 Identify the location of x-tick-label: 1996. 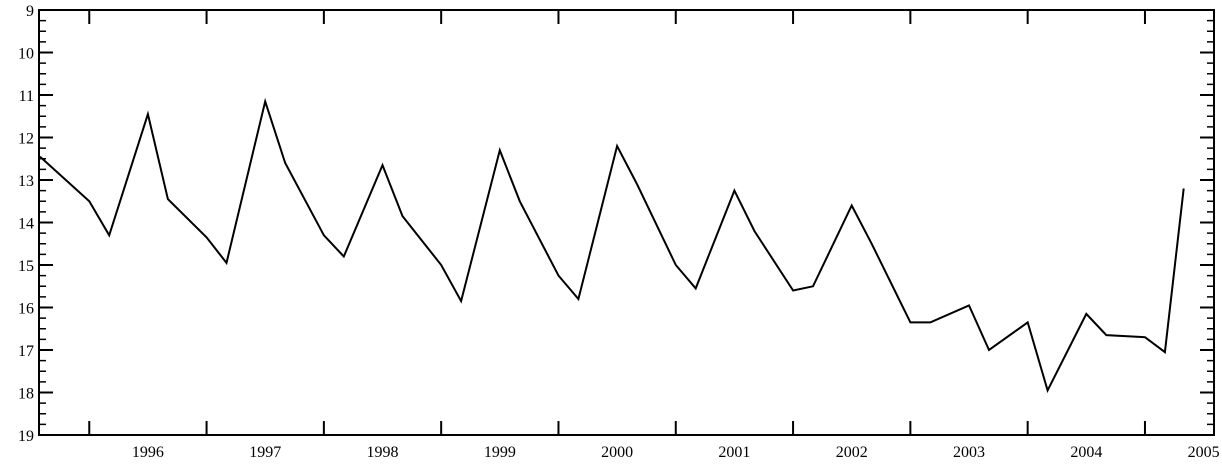
(148, 452).